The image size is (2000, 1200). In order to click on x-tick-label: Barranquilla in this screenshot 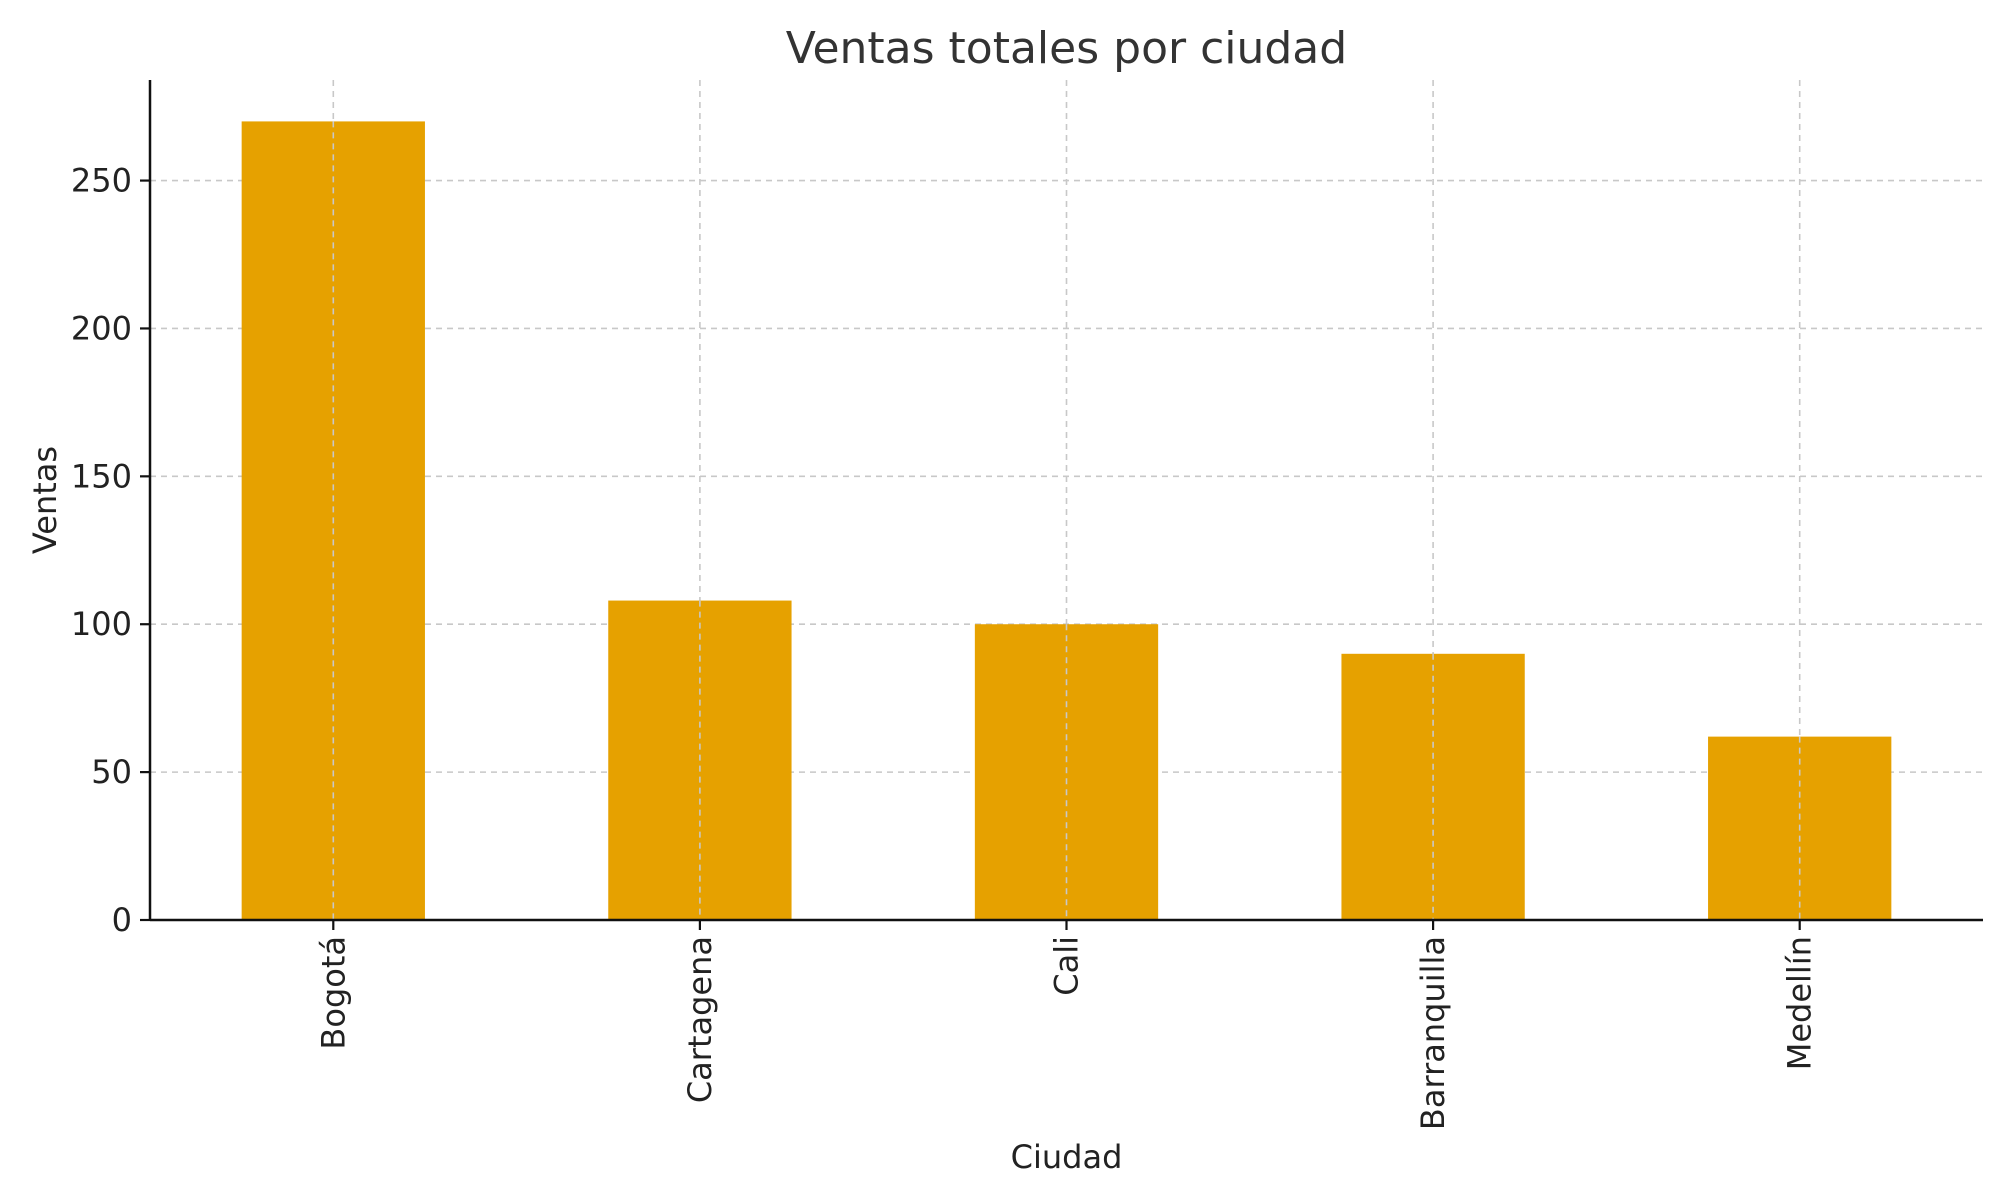, I will do `click(1433, 1033)`.